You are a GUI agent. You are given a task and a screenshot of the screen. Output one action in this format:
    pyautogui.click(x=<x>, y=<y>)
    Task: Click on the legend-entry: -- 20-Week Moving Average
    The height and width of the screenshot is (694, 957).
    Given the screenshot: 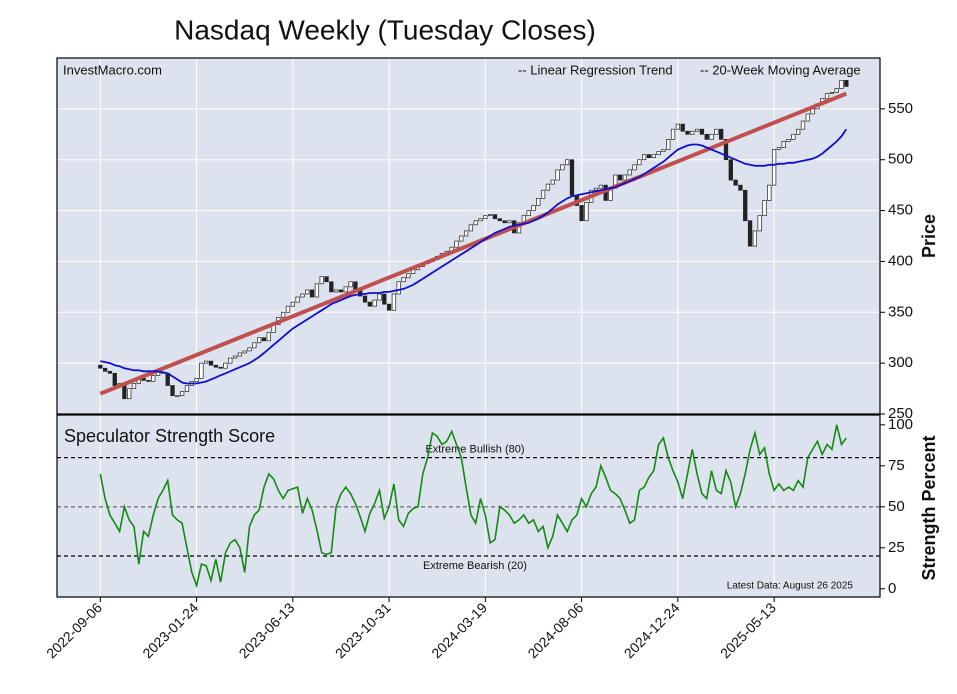 What is the action you would take?
    pyautogui.click(x=780, y=69)
    